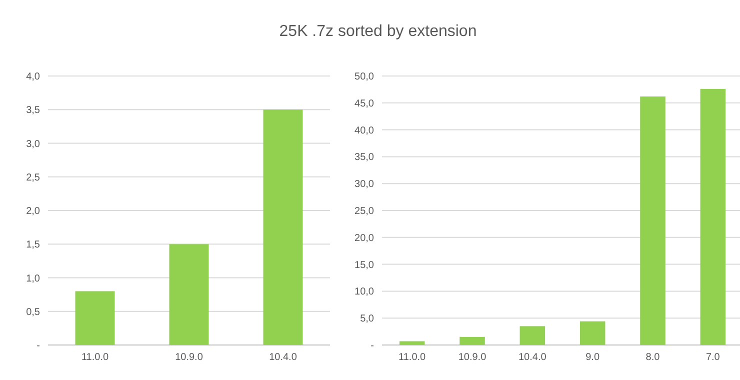  What do you see at coordinates (33, 312) in the screenshot?
I see `y-tick-label: 0,5` at bounding box center [33, 312].